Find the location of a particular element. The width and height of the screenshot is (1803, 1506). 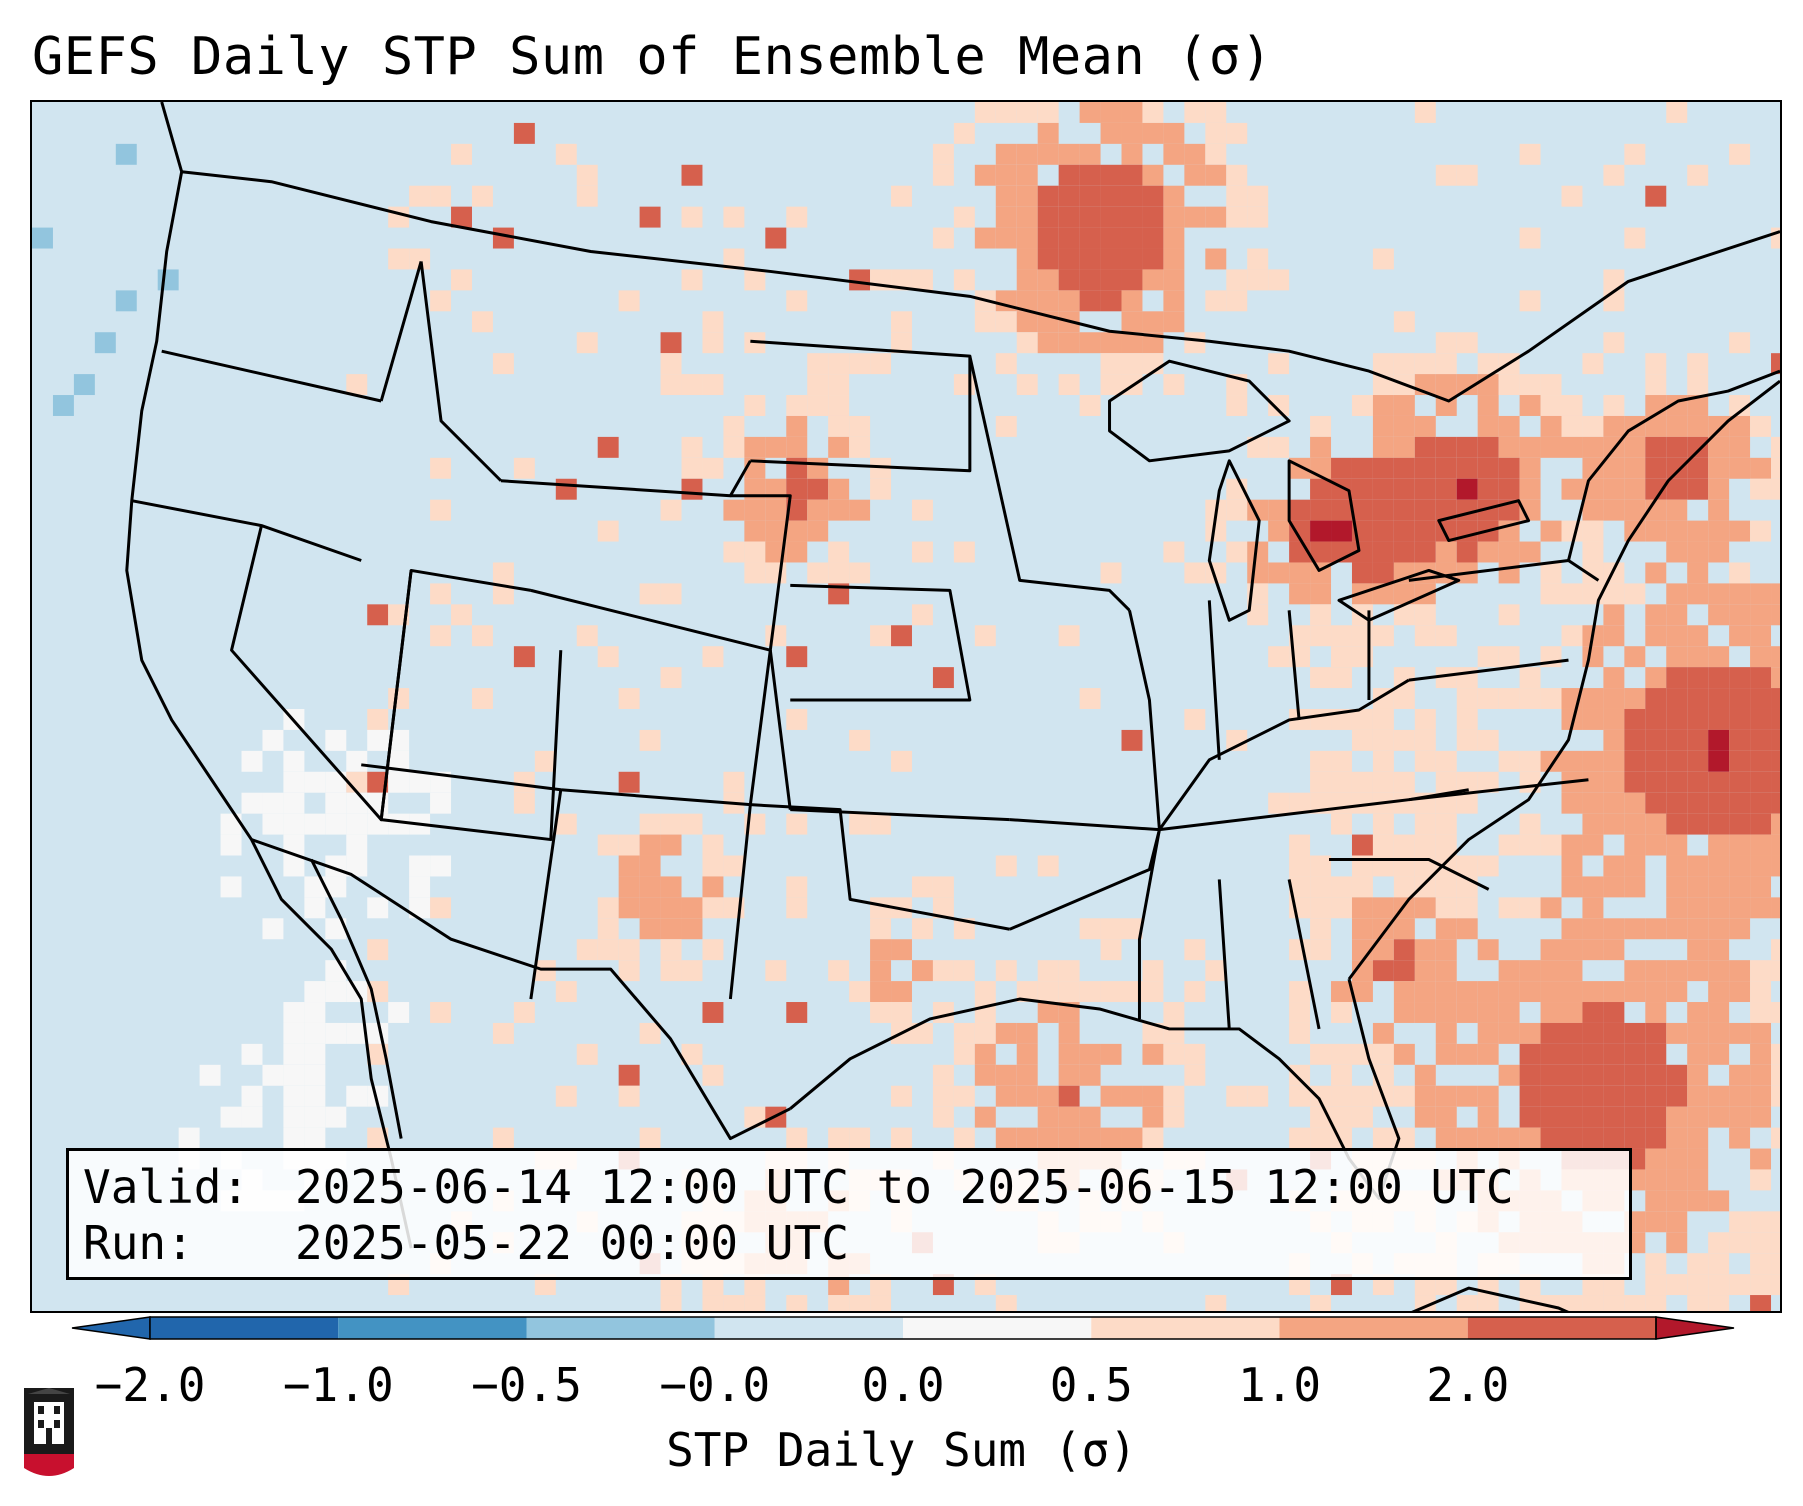

cuba-outline is located at coordinates (1490, 1298).